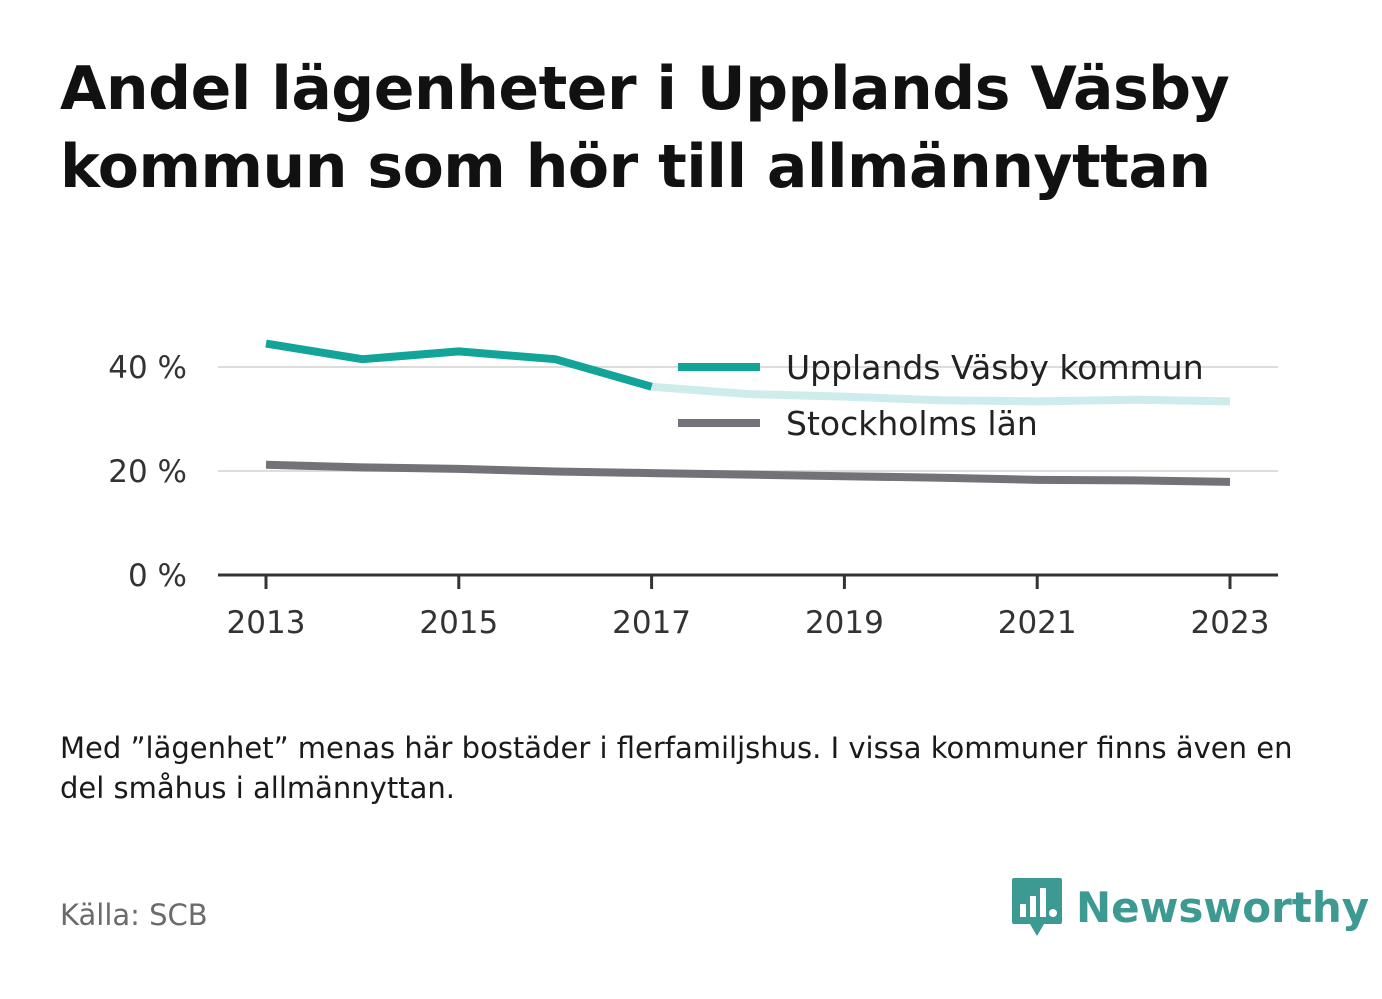 The height and width of the screenshot is (999, 1382). What do you see at coordinates (134, 915) in the screenshot?
I see `source-label: Källa: SCB` at bounding box center [134, 915].